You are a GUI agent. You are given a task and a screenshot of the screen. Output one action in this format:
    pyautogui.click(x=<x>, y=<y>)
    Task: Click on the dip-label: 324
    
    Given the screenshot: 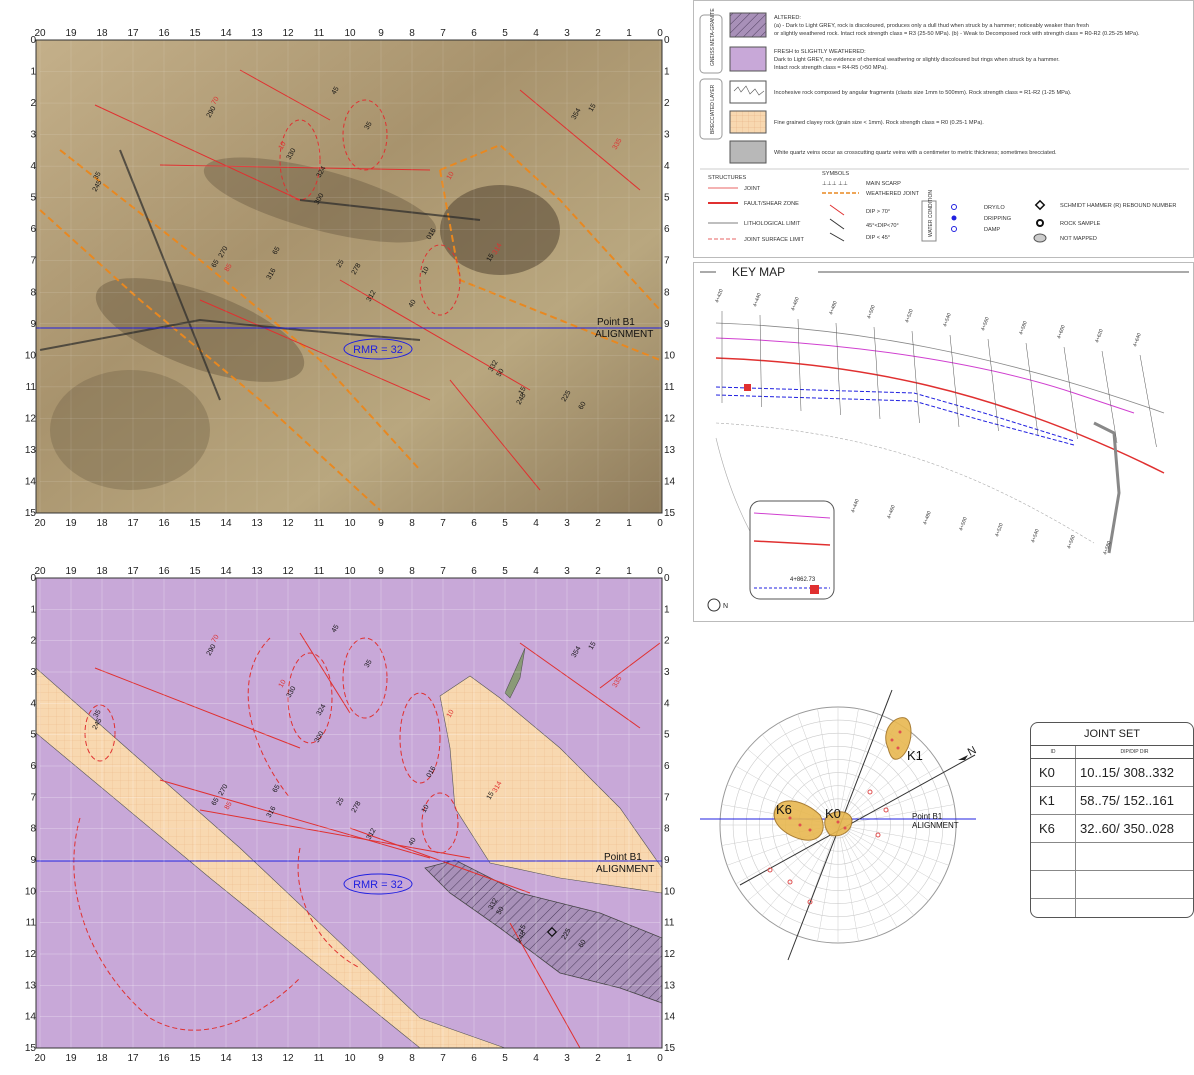 What is the action you would take?
    pyautogui.click(x=322, y=172)
    